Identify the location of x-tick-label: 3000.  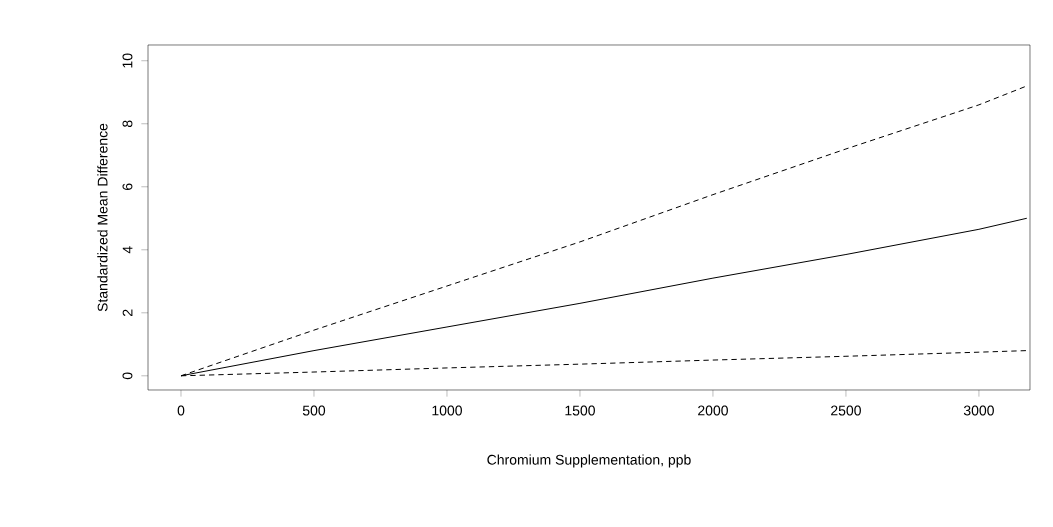
(978, 410).